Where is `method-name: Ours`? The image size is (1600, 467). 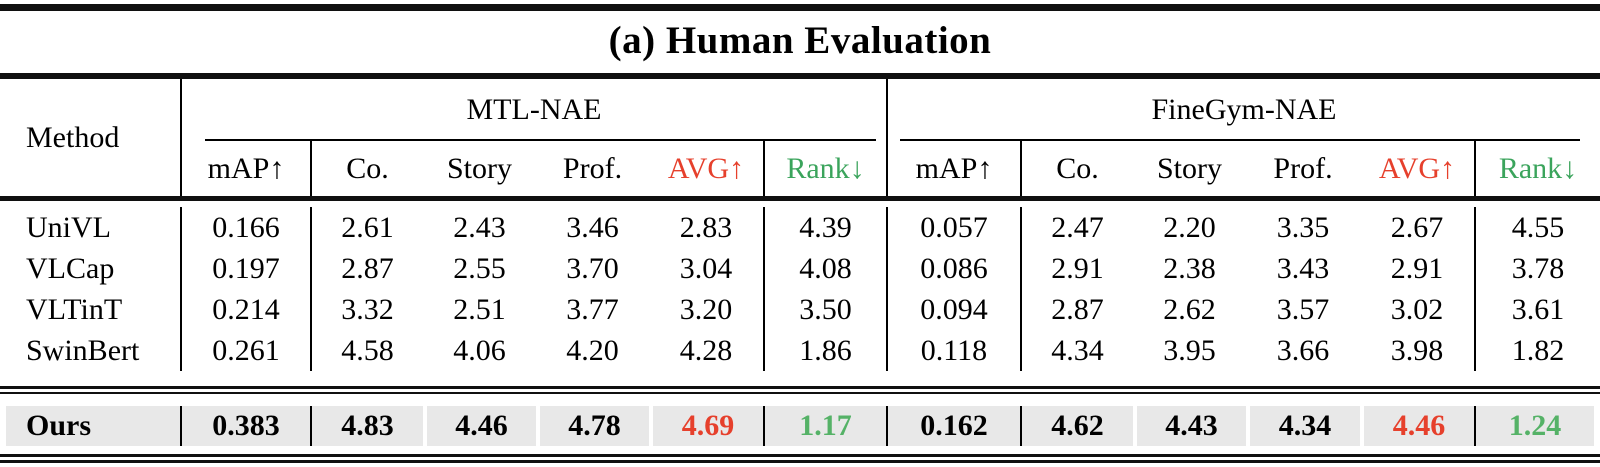 method-name: Ours is located at coordinates (93, 426).